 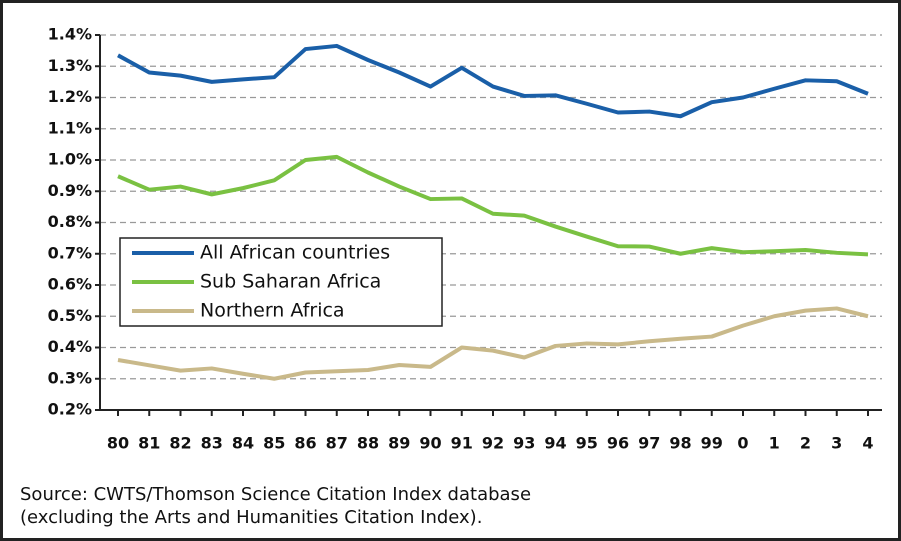 I want to click on y-tick-label: 0.7%, so click(x=70, y=252).